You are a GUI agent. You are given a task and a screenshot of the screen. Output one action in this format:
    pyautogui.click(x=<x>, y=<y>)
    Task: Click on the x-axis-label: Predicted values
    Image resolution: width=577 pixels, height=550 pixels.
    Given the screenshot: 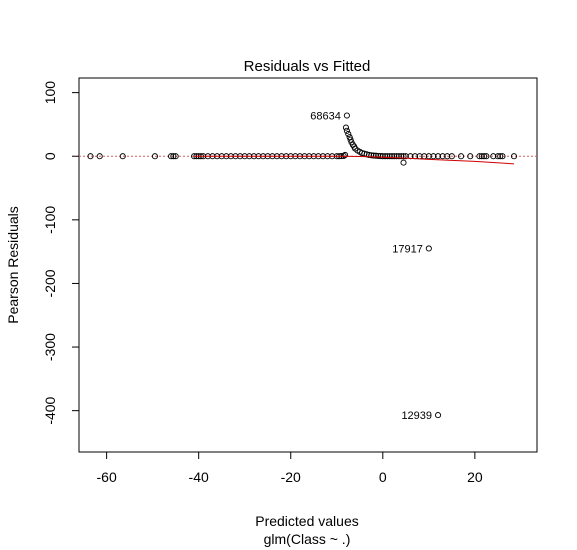 What is the action you would take?
    pyautogui.click(x=307, y=521)
    